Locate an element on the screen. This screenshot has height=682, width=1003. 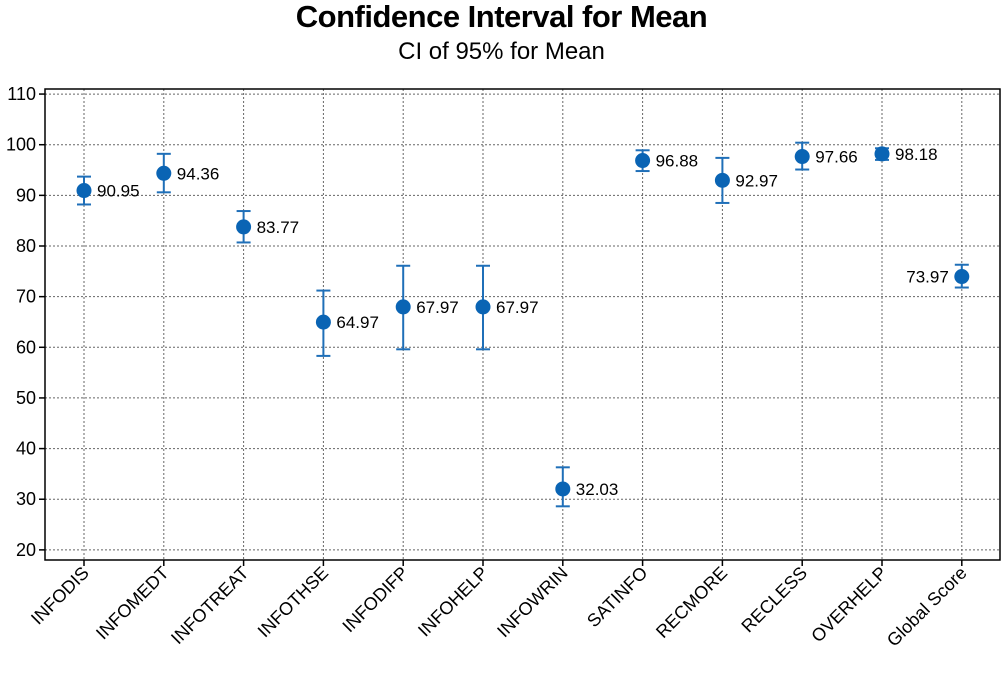
x-tick-label: OVERHELP is located at coordinates (848, 604).